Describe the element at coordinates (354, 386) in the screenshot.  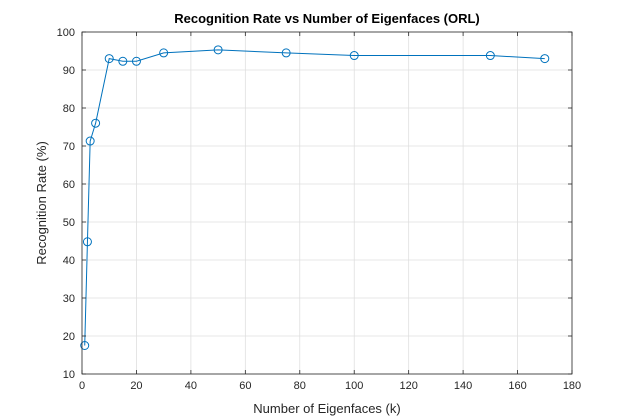
I see `x-tick-label: 100` at that location.